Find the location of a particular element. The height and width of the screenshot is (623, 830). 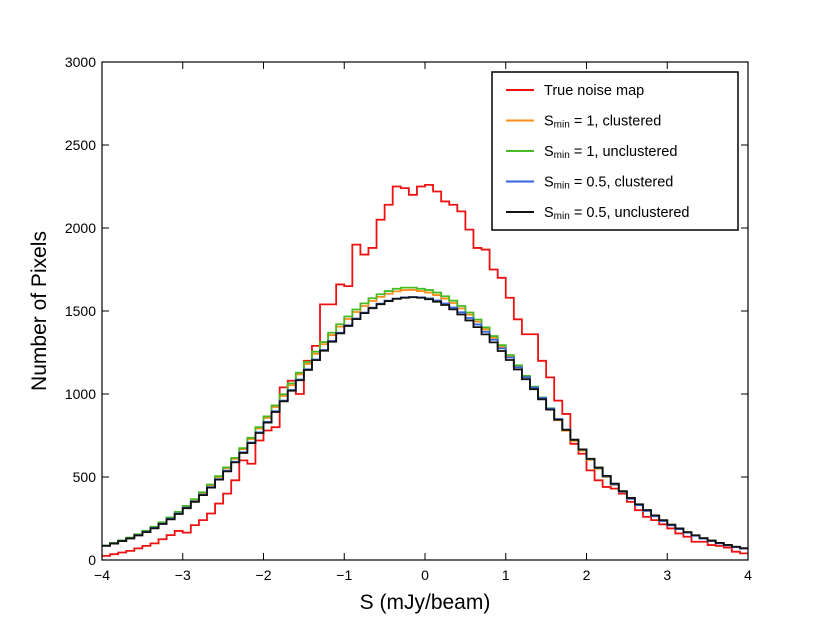

x-tick-label: −3 is located at coordinates (183, 575).